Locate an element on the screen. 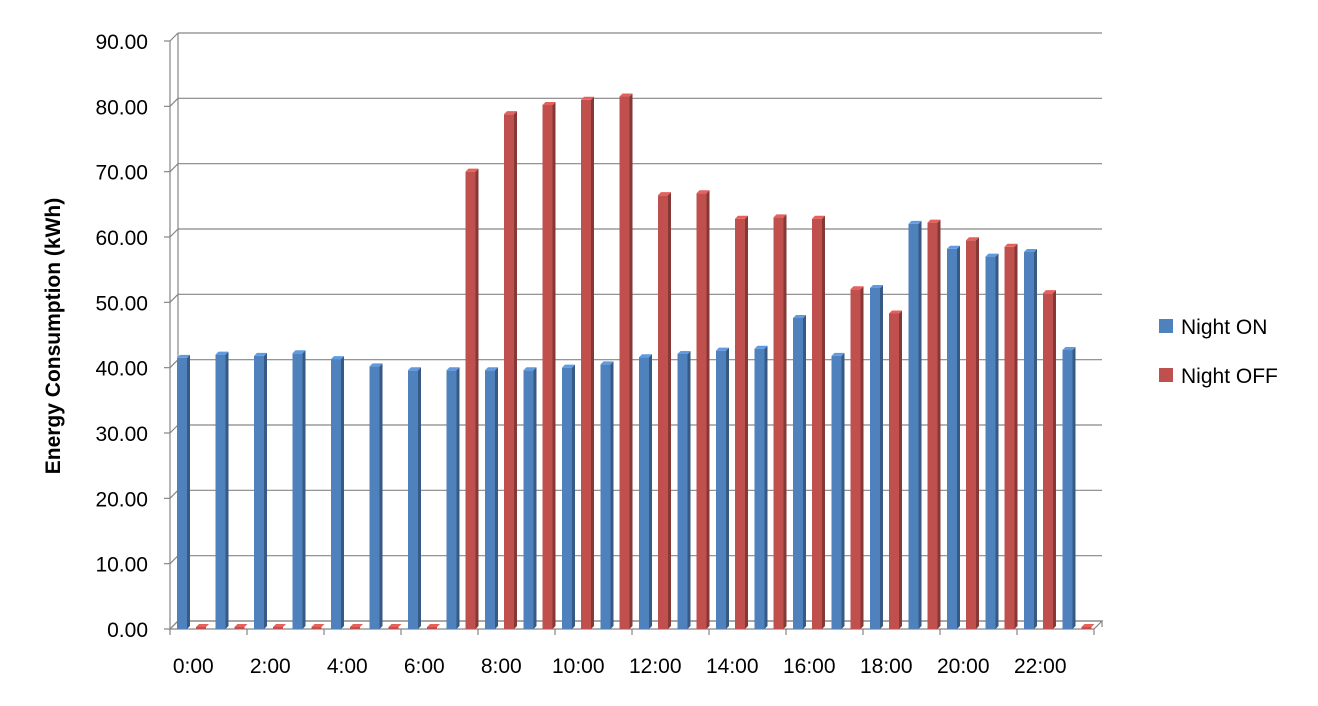 The width and height of the screenshot is (1318, 706). legend-label: Night OFF is located at coordinates (1229, 376).